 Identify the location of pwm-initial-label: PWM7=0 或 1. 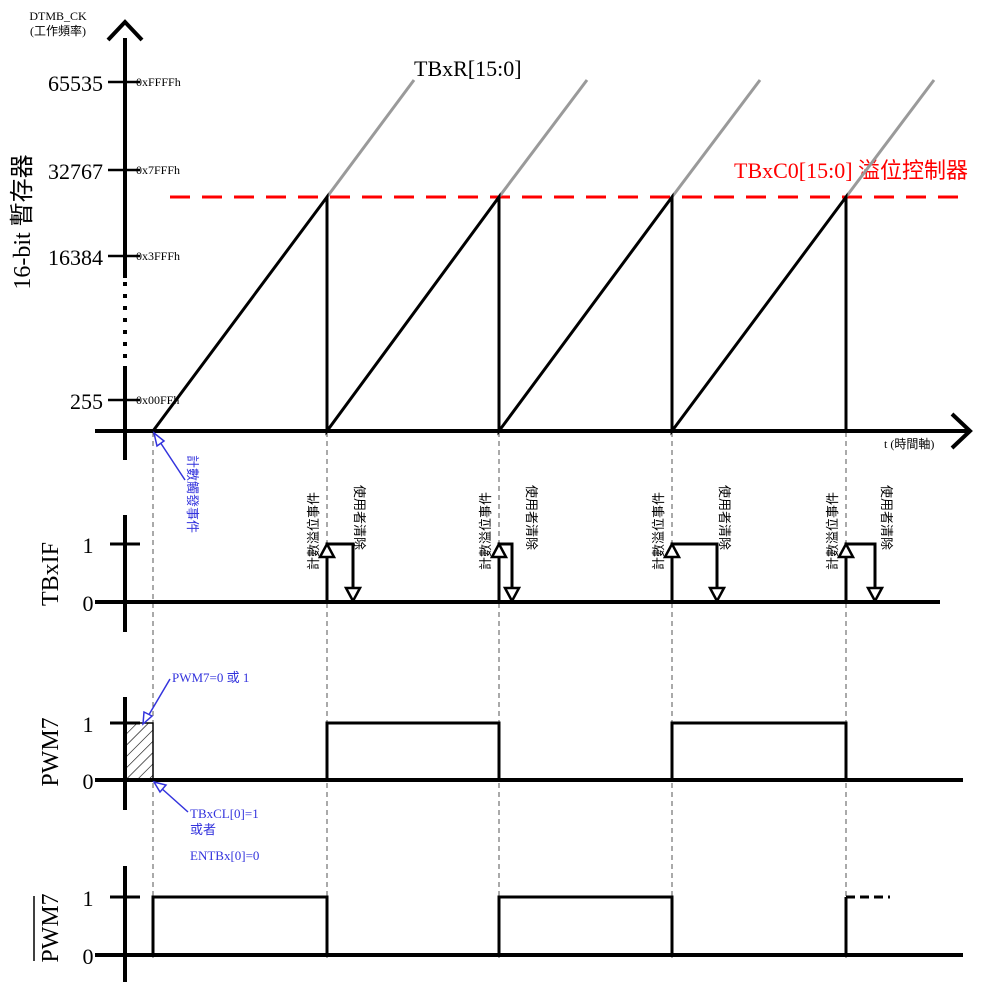
(210, 677).